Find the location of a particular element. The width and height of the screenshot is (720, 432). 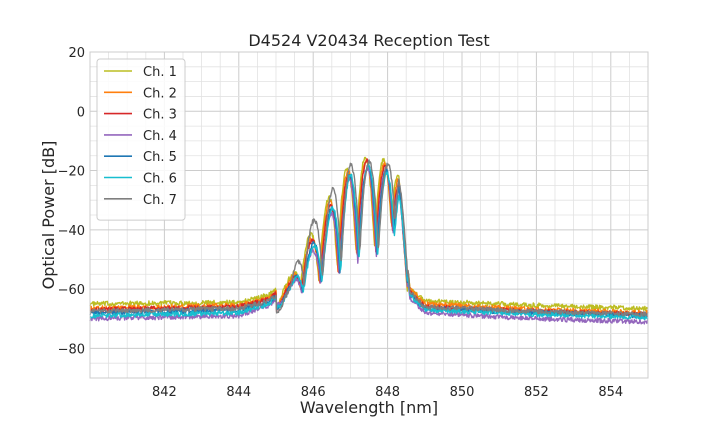

legend-box is located at coordinates (141, 139).